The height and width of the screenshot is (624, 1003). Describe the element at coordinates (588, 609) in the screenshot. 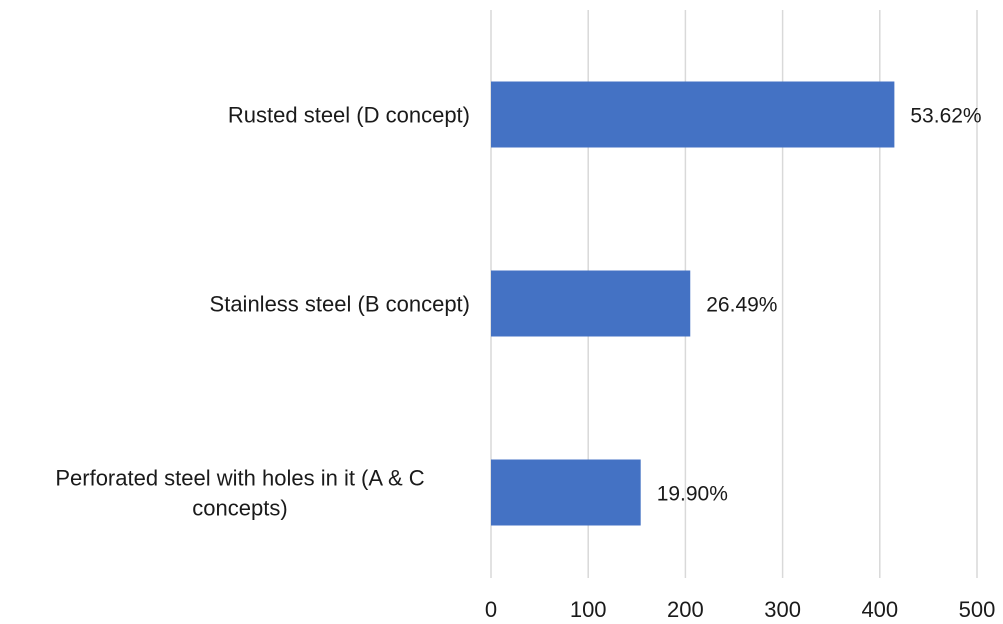

I see `x-tick-label: 100` at that location.